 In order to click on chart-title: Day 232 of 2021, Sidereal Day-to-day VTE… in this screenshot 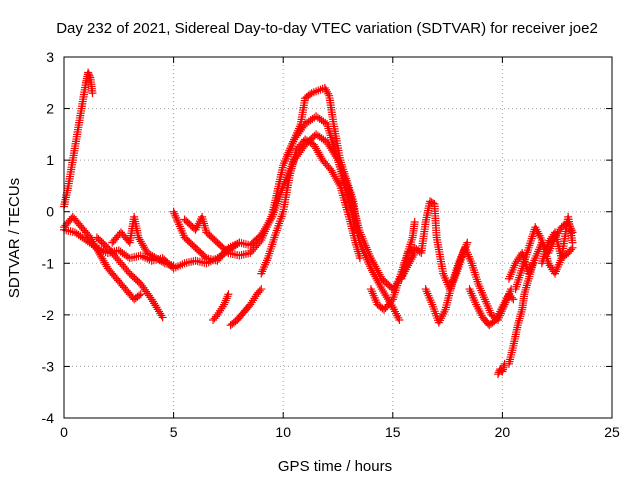, I will do `click(327, 28)`.